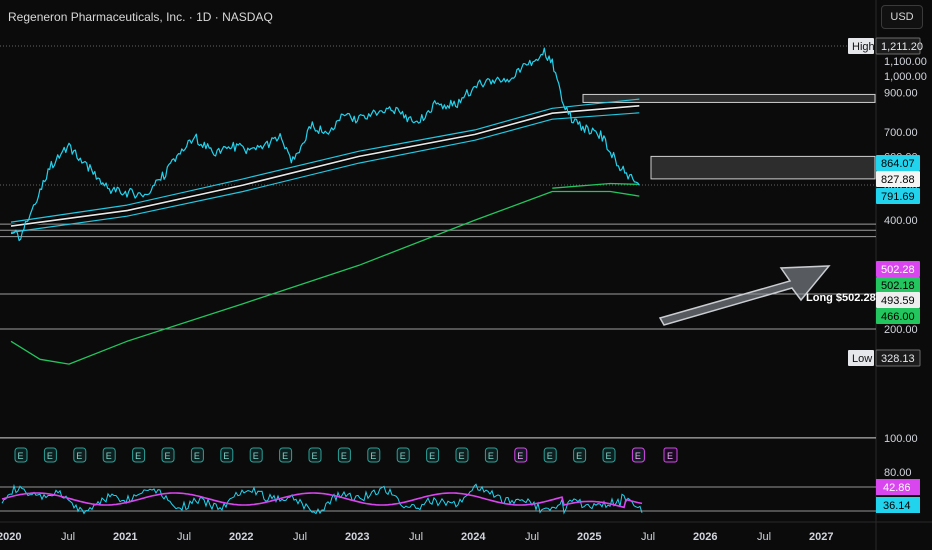 The height and width of the screenshot is (550, 932). What do you see at coordinates (905, 62) in the screenshot?
I see `y-tick-label: 1,100.00` at bounding box center [905, 62].